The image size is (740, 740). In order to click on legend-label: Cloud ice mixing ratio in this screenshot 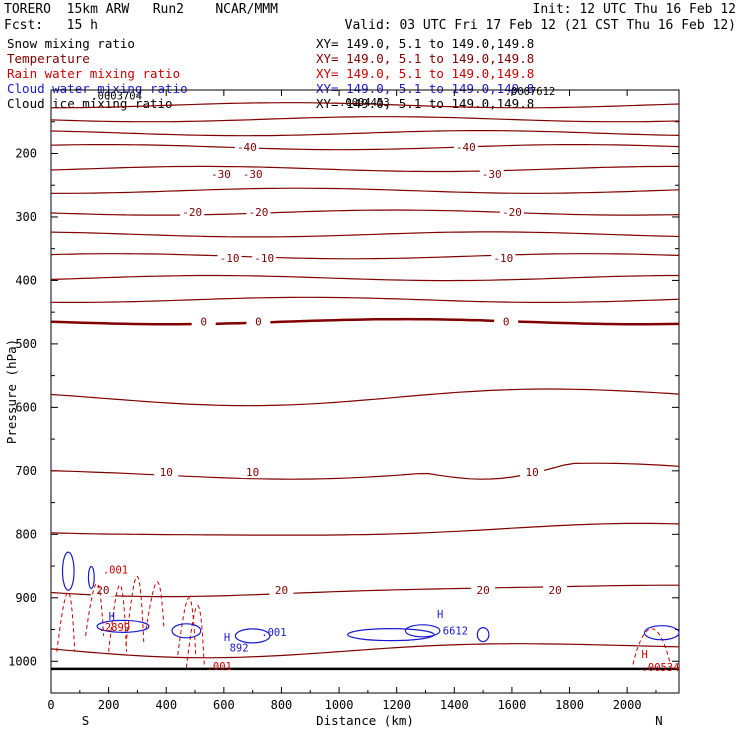, I will do `click(90, 103)`.